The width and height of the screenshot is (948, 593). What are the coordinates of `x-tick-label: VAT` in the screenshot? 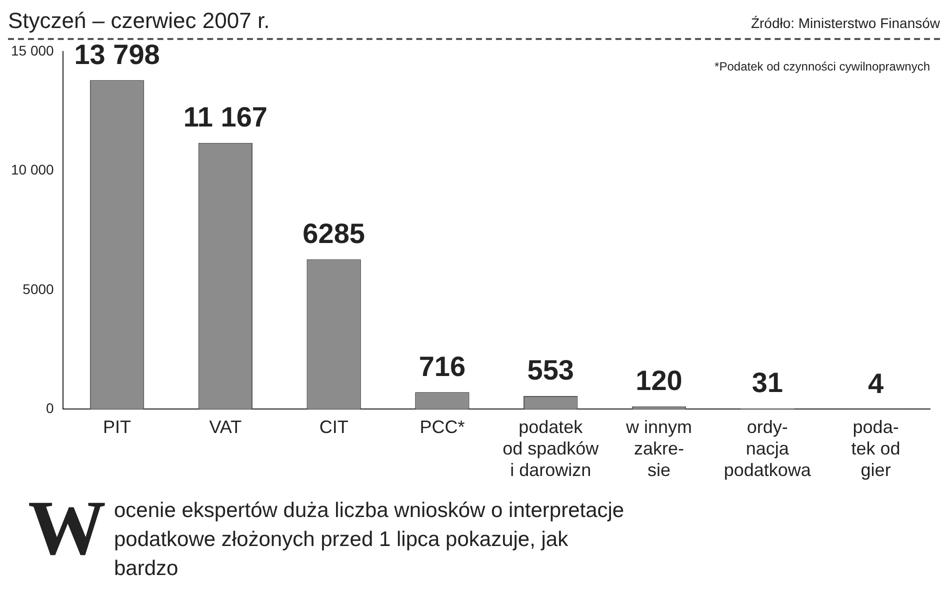 It's located at (225, 426).